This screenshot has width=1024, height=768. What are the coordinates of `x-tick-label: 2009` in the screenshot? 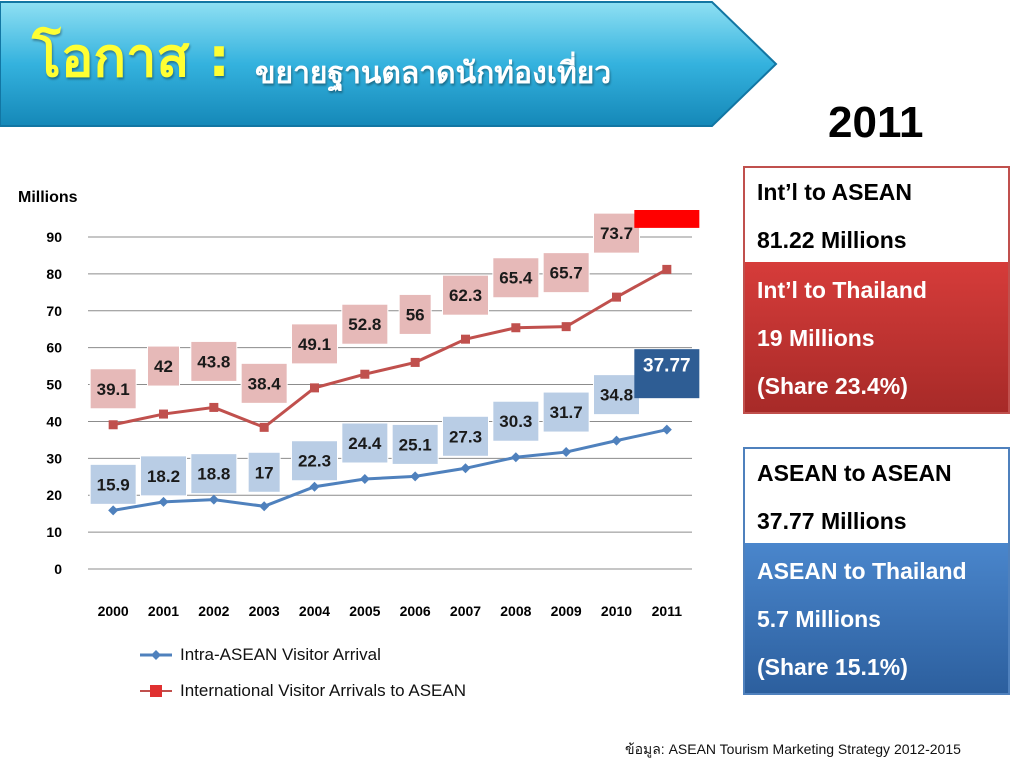 It's located at (566, 611).